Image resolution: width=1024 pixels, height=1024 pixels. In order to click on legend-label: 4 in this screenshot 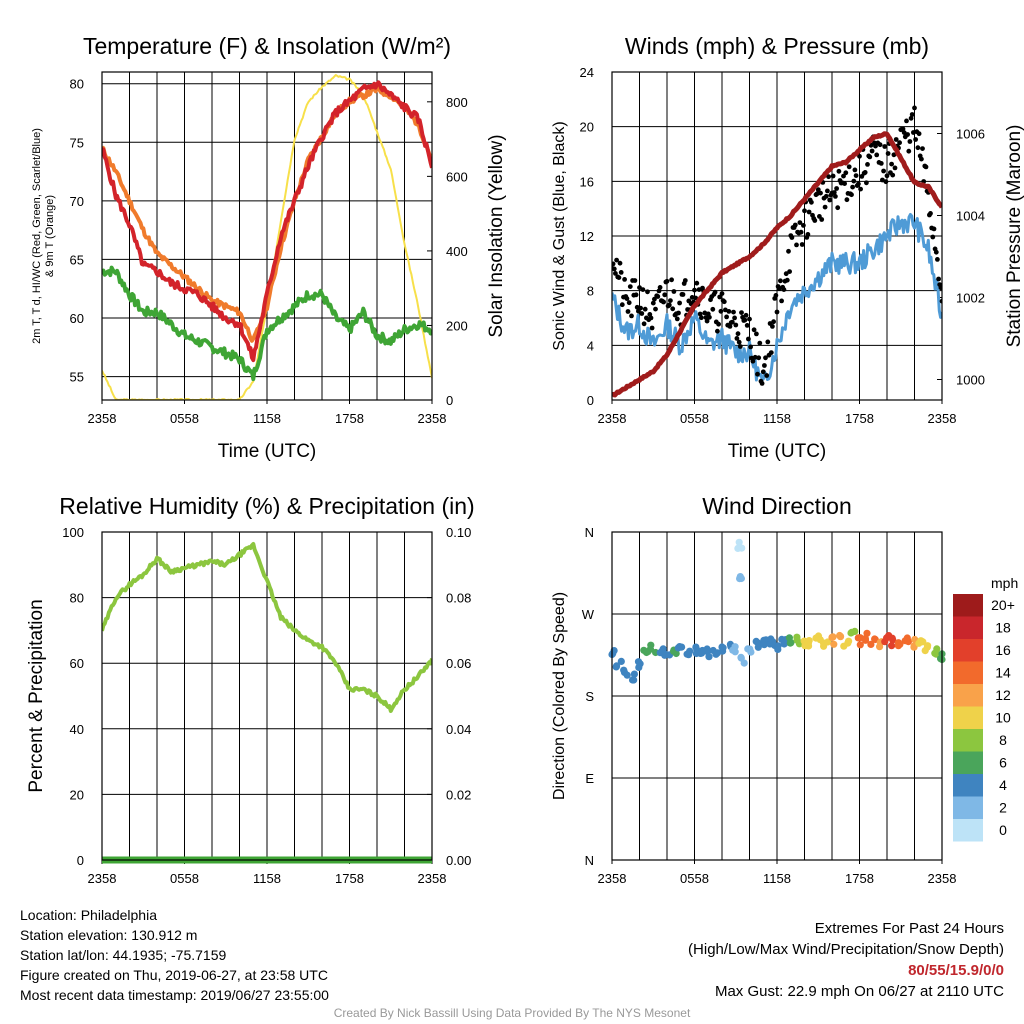, I will do `click(1003, 785)`.